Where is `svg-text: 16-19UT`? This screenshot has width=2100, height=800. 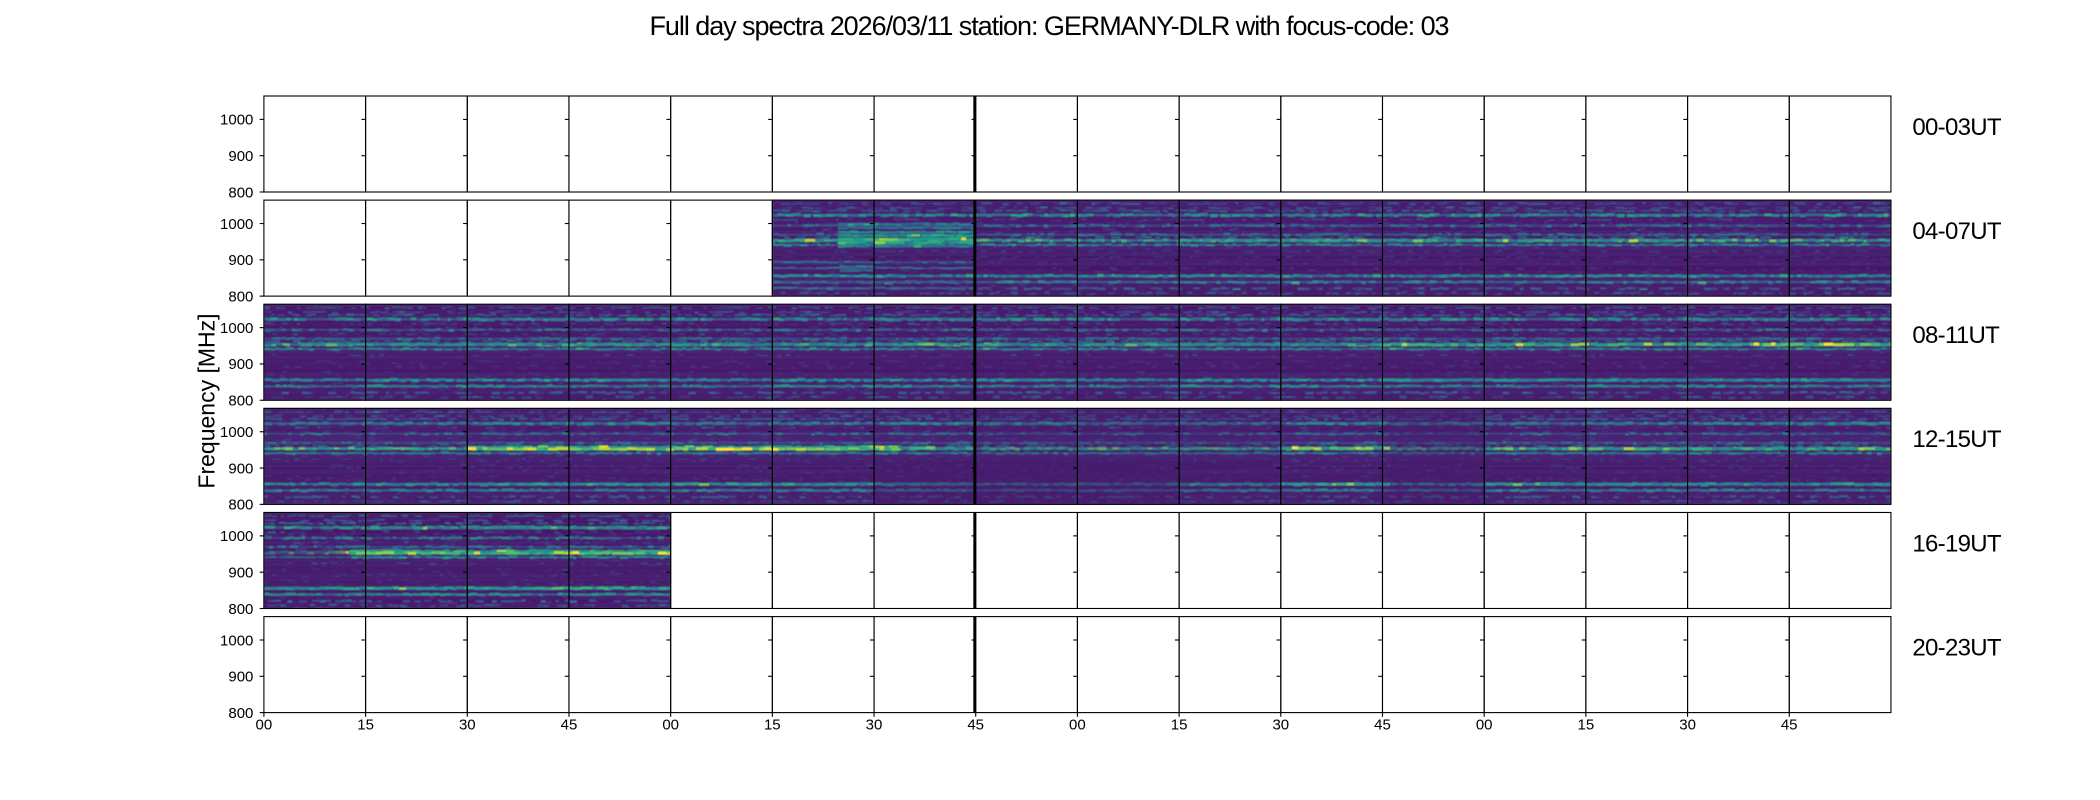
svg-text: 16-19UT is located at coordinates (1957, 543).